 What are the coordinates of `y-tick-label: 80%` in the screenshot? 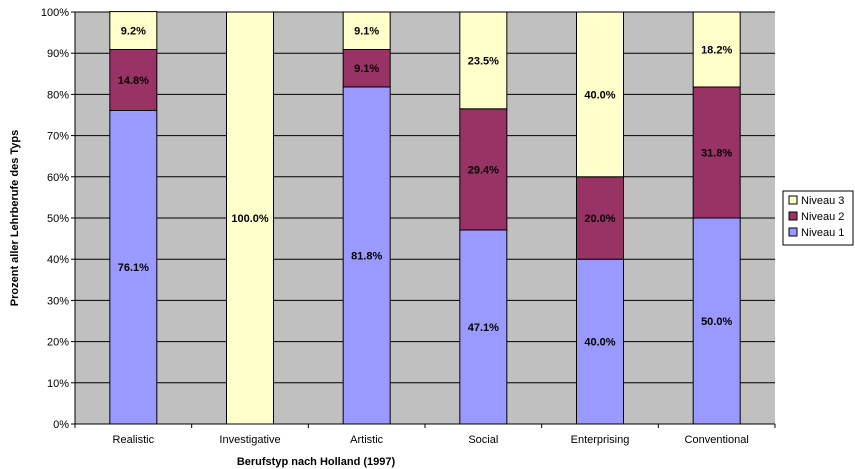 It's located at (58, 95).